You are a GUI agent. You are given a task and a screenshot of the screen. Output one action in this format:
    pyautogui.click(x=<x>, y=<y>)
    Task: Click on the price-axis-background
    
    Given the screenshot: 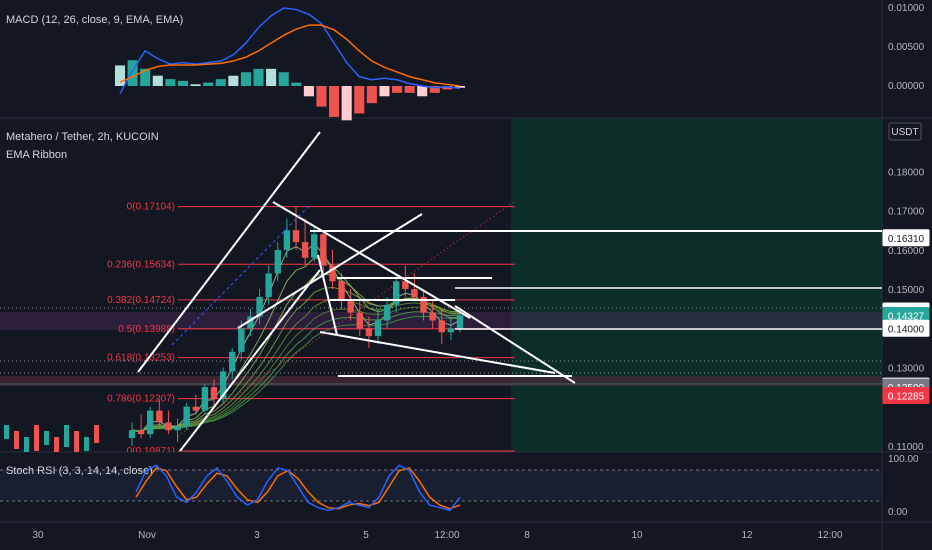 What is the action you would take?
    pyautogui.click(x=907, y=275)
    